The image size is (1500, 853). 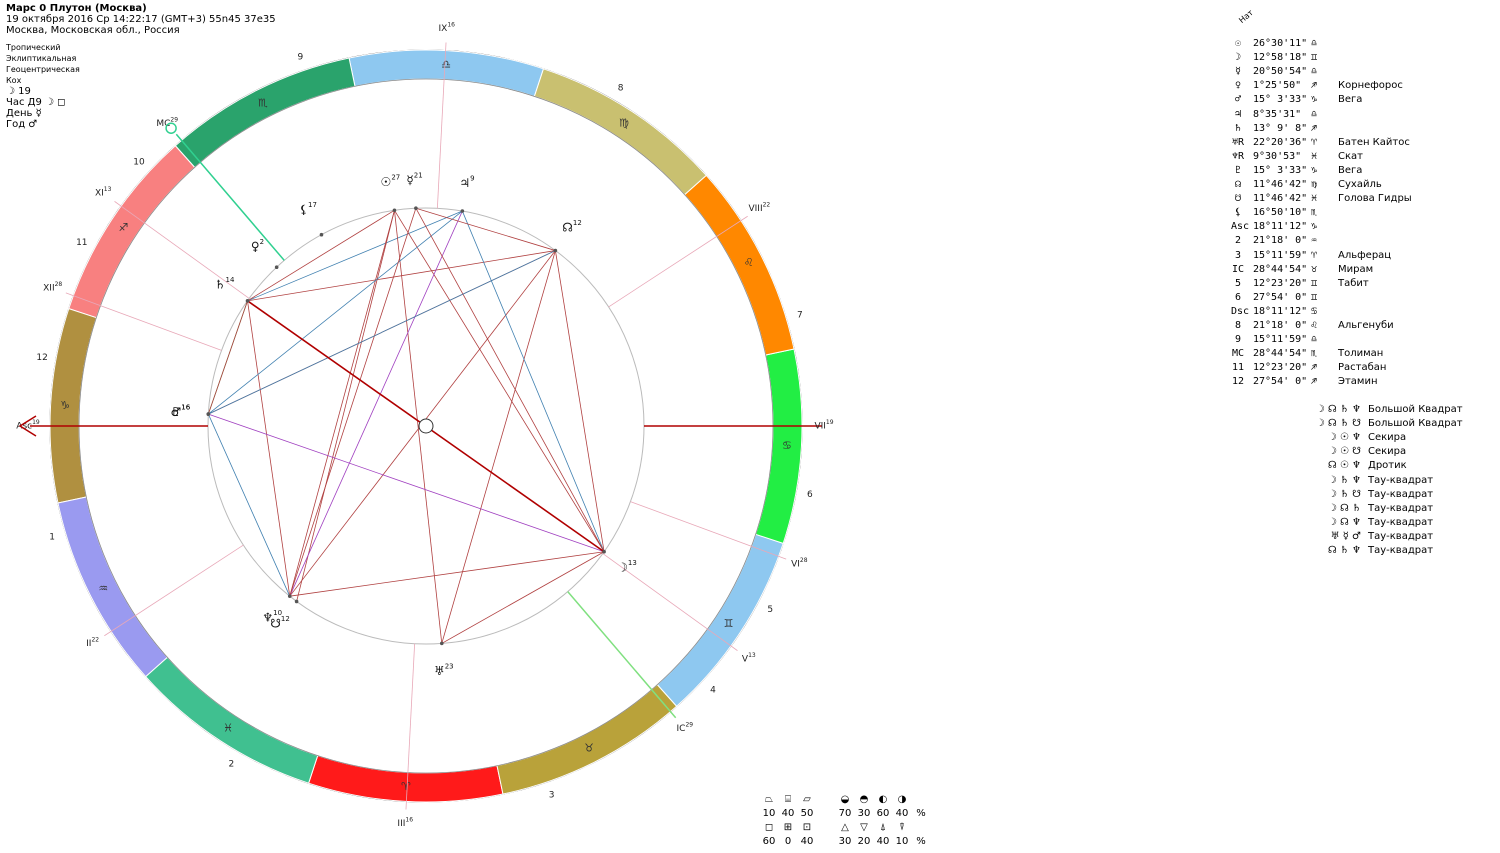 I want to click on stat-icon: ◻, so click(x=769, y=827).